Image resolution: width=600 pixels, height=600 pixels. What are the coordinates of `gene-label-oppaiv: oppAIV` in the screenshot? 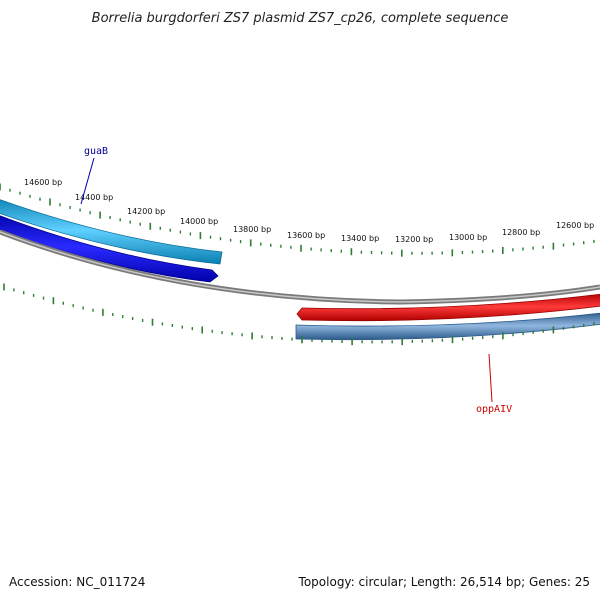 It's located at (494, 409).